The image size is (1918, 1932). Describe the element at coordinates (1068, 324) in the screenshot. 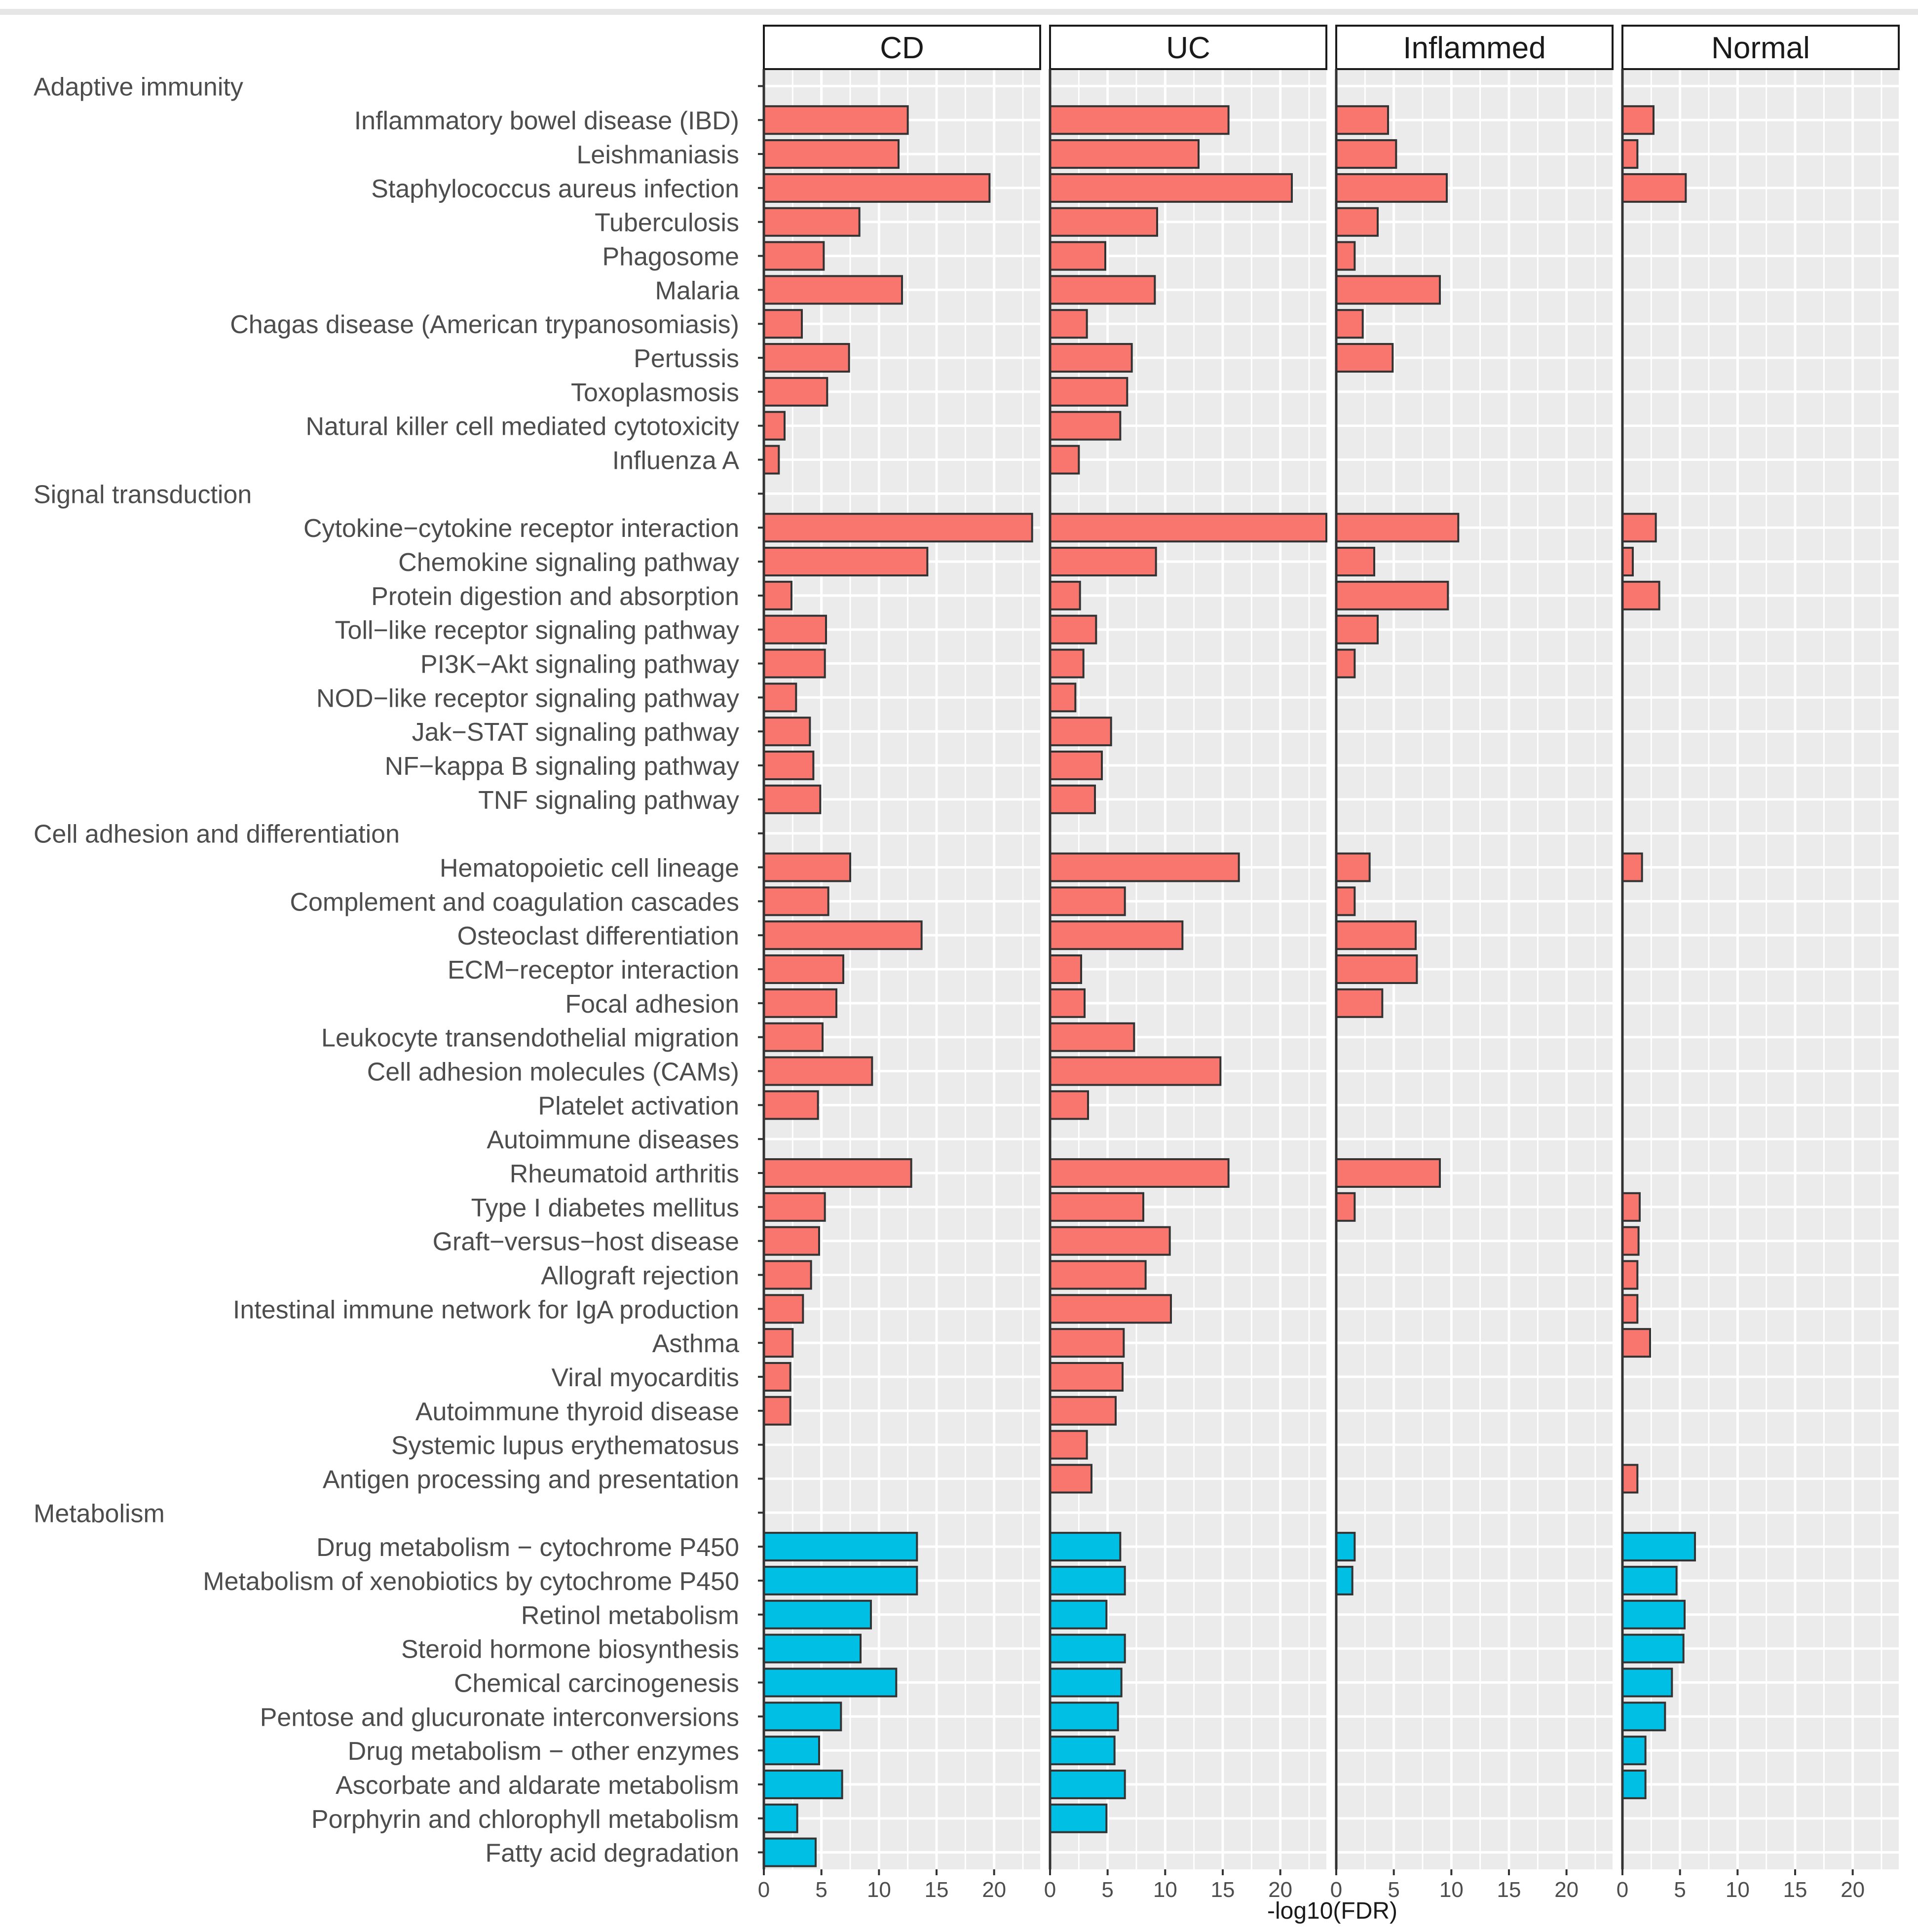

I see `bar-uc-chagas-disease-american-trypanosomiasis` at that location.